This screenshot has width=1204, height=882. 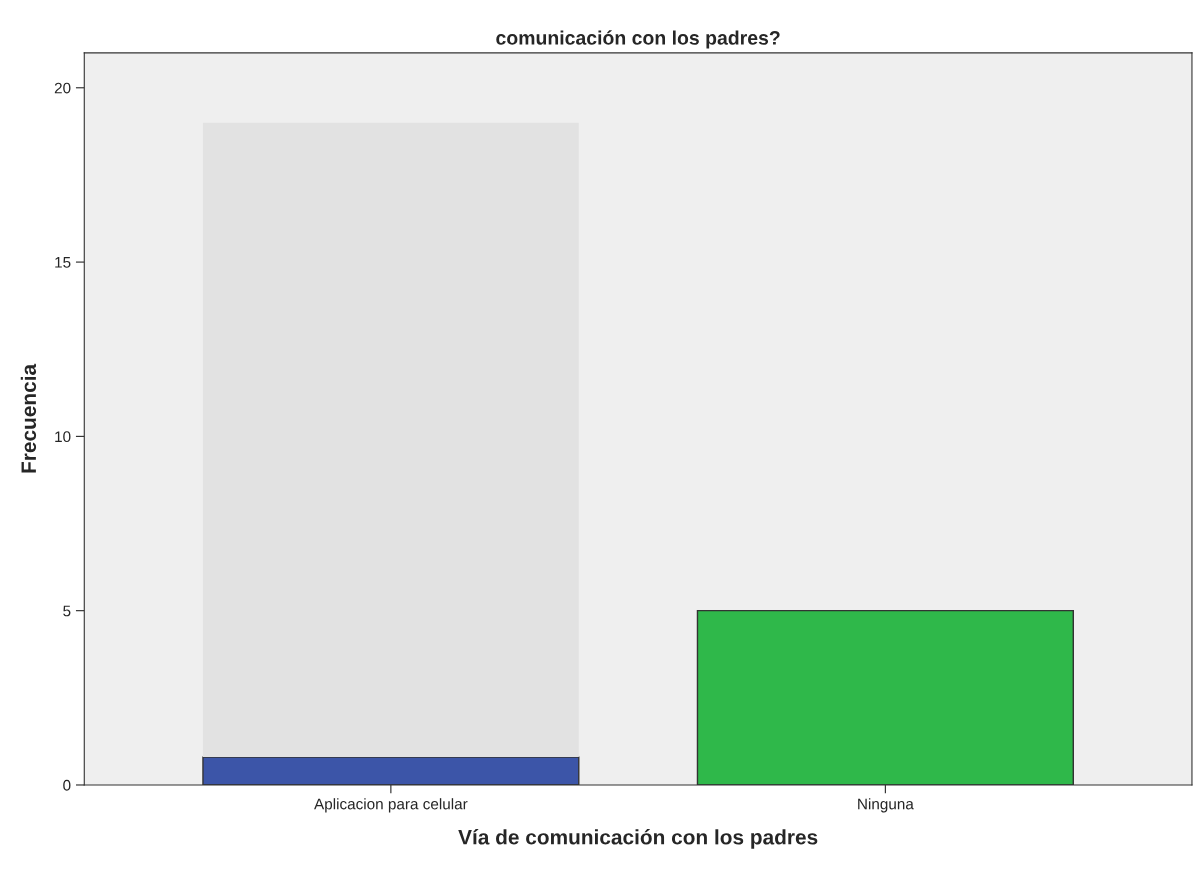 I want to click on x-tick-label: Ninguna, so click(x=886, y=805).